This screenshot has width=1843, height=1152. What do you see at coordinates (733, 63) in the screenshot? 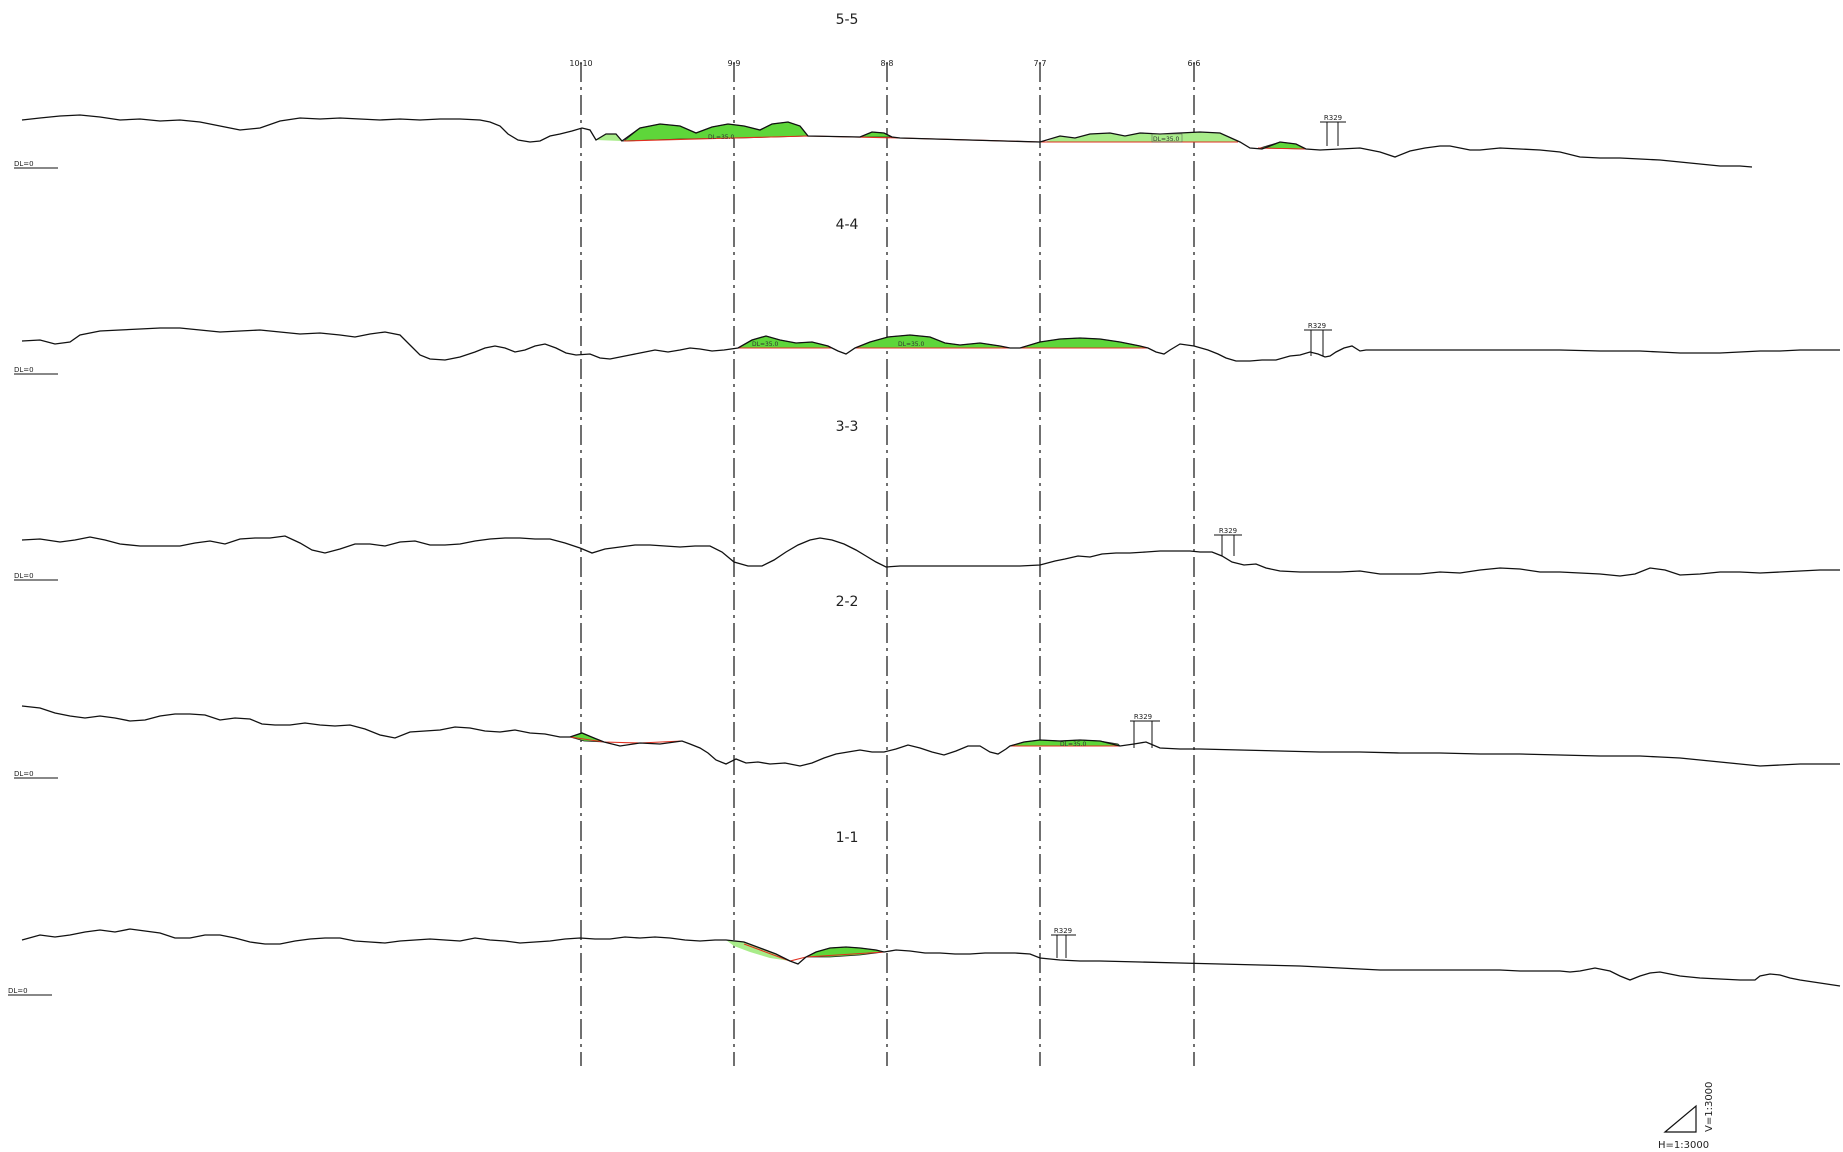
I see `column-label-9-9: 9-9` at bounding box center [733, 63].